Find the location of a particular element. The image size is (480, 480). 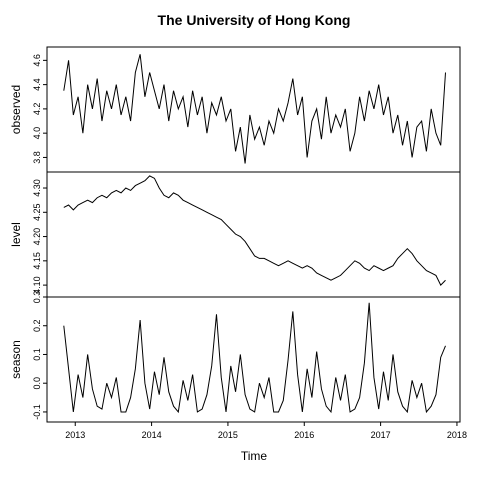

x-tick-label: 2017 is located at coordinates (381, 435).